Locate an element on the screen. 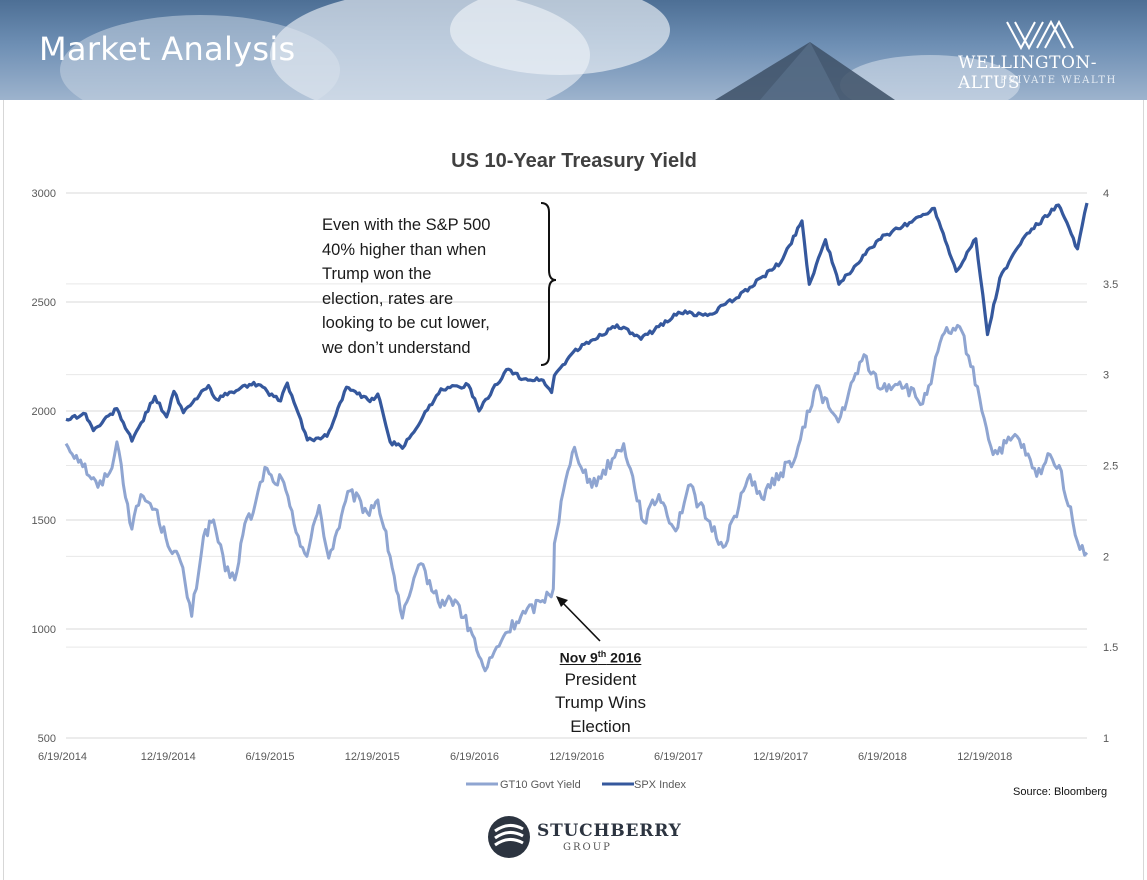 Image resolution: width=1147 pixels, height=880 pixels. election-text: President Trump Wins Election is located at coordinates (600, 703).